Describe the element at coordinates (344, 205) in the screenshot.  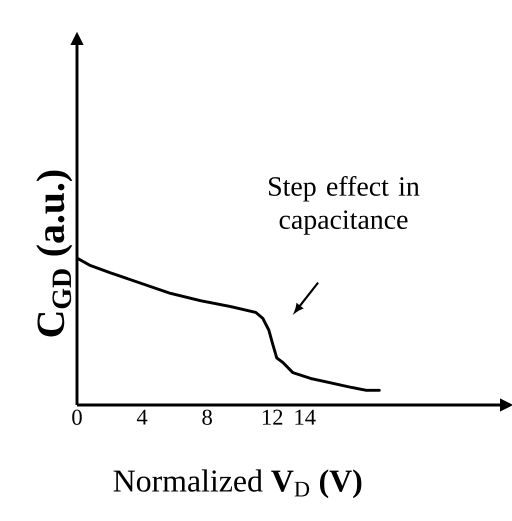
I see `text: Step effect in capacitance` at that location.